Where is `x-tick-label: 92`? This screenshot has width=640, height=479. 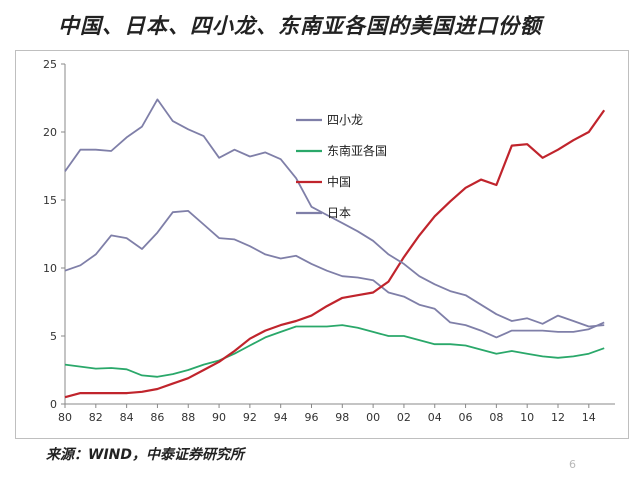 x-tick-label: 92 is located at coordinates (250, 417).